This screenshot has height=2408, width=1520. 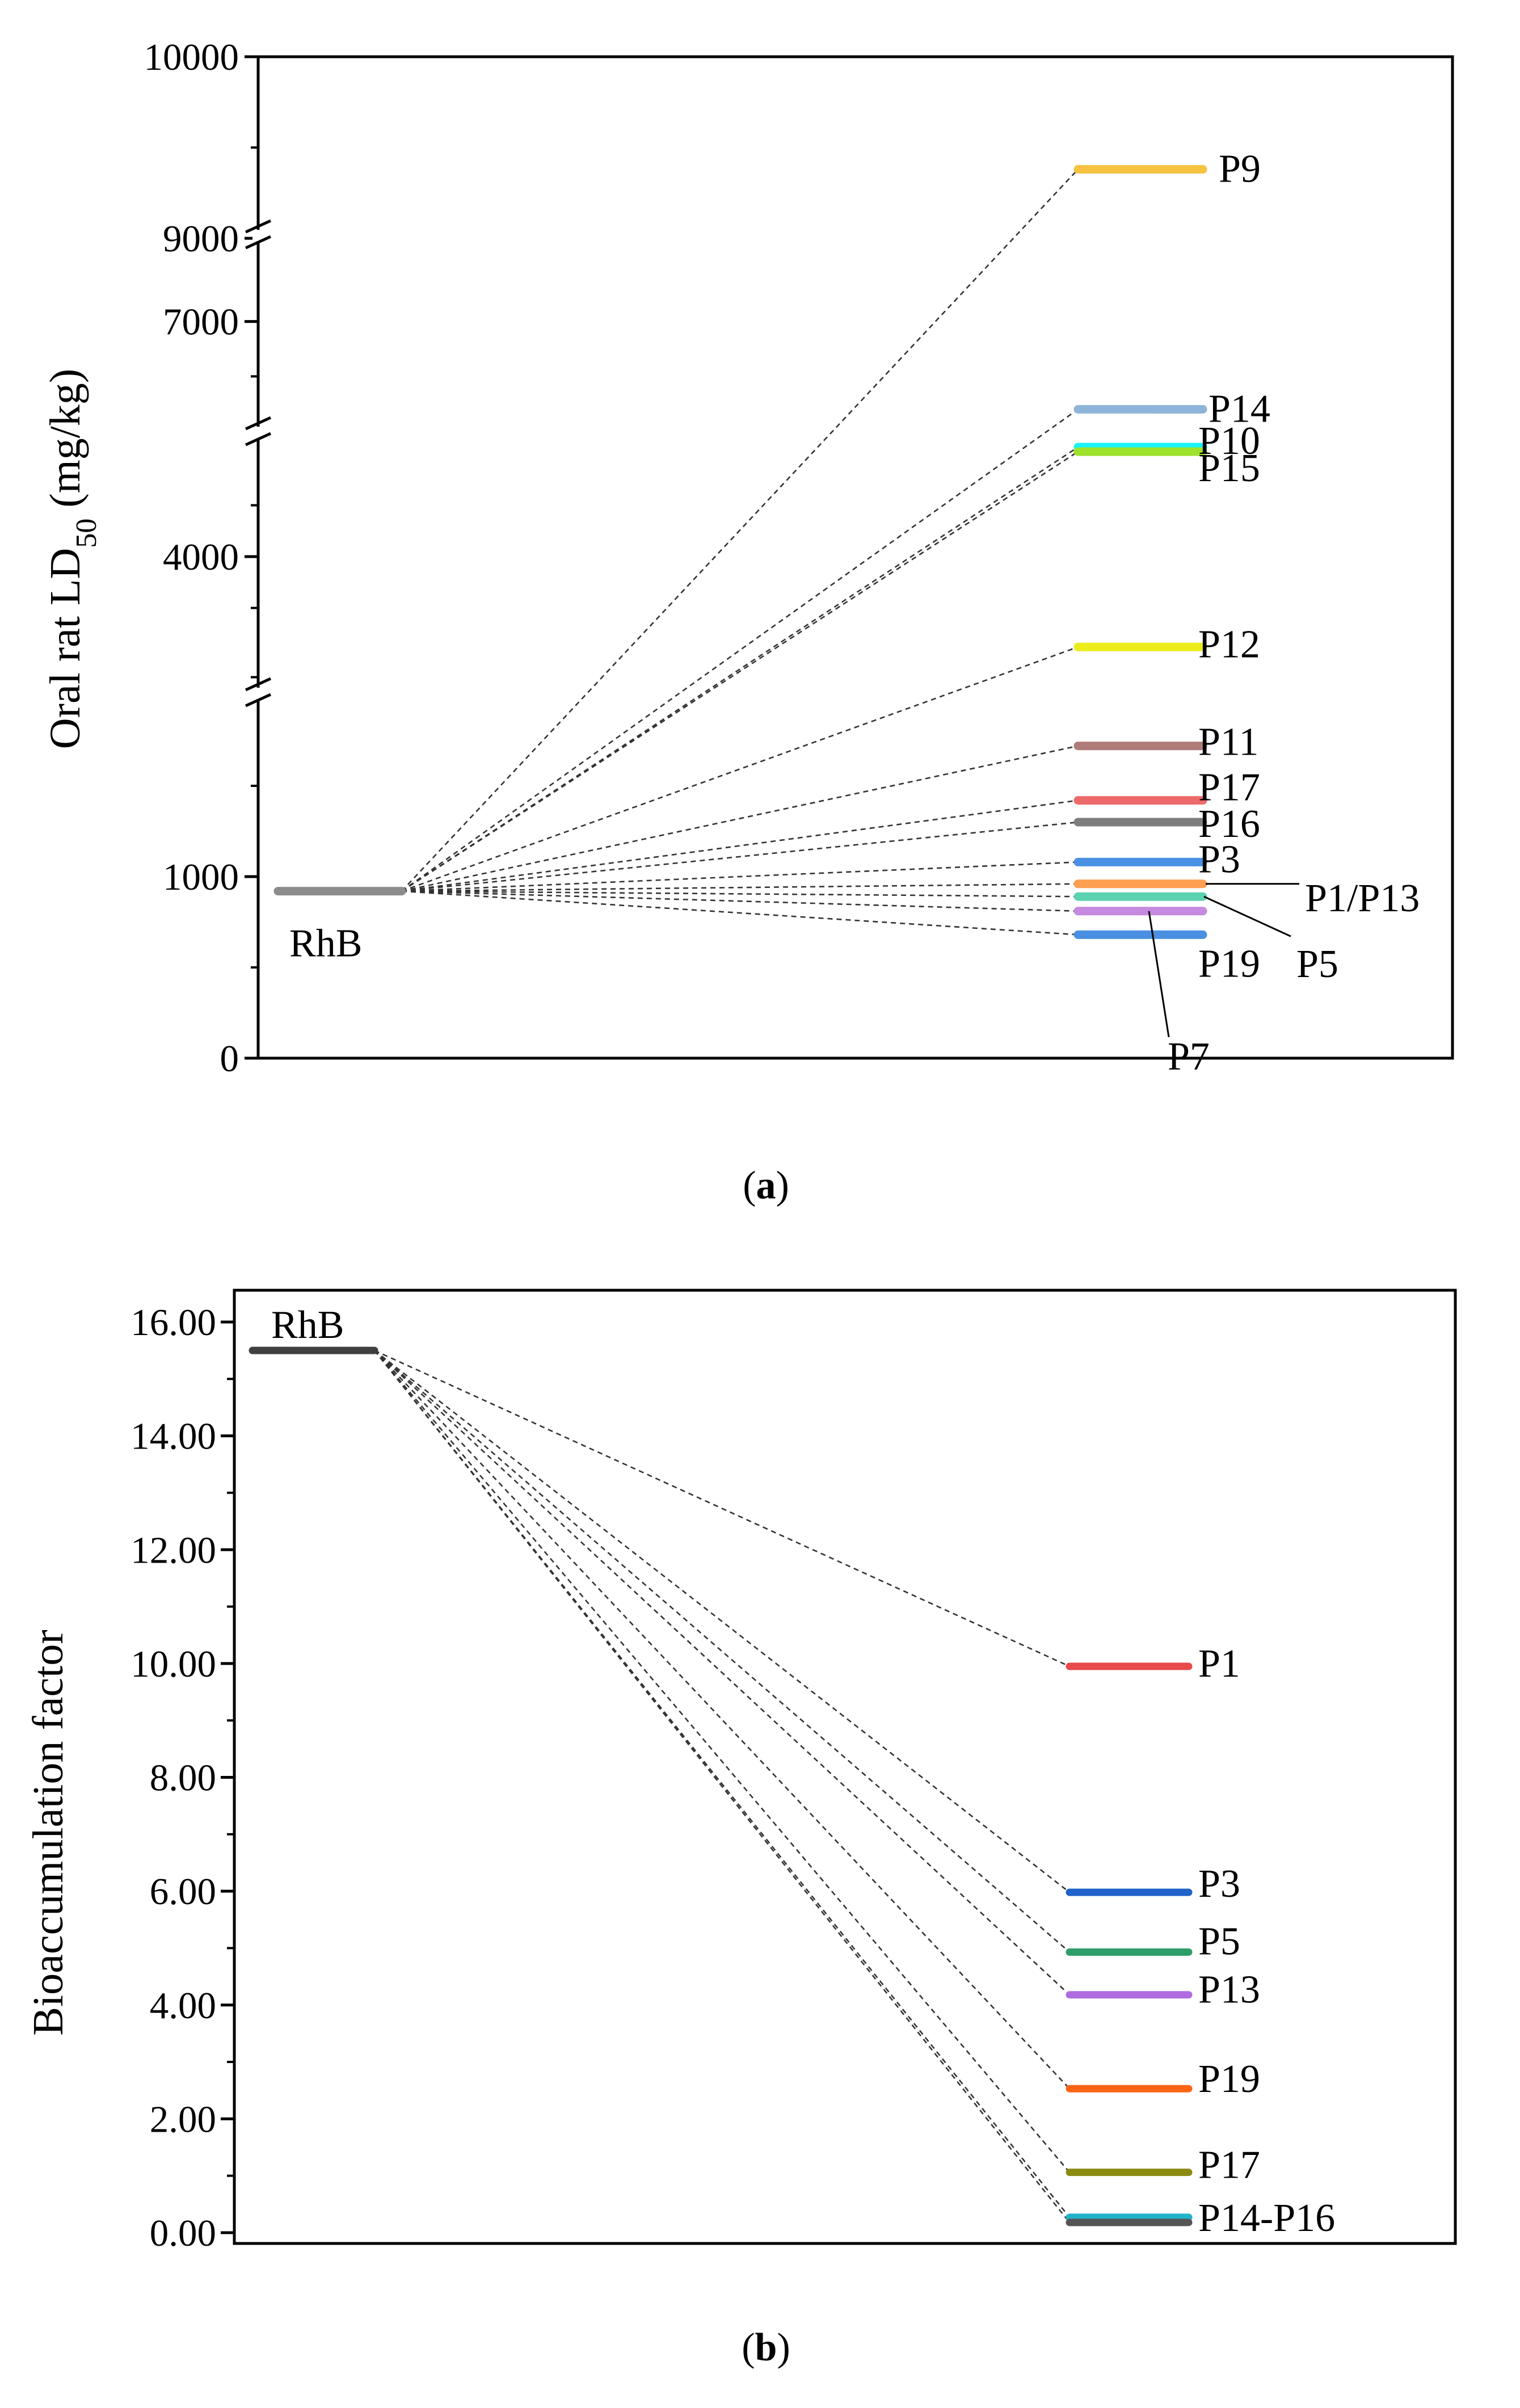 I want to click on panel-b-ytick-label: 12.00, so click(x=173, y=1550).